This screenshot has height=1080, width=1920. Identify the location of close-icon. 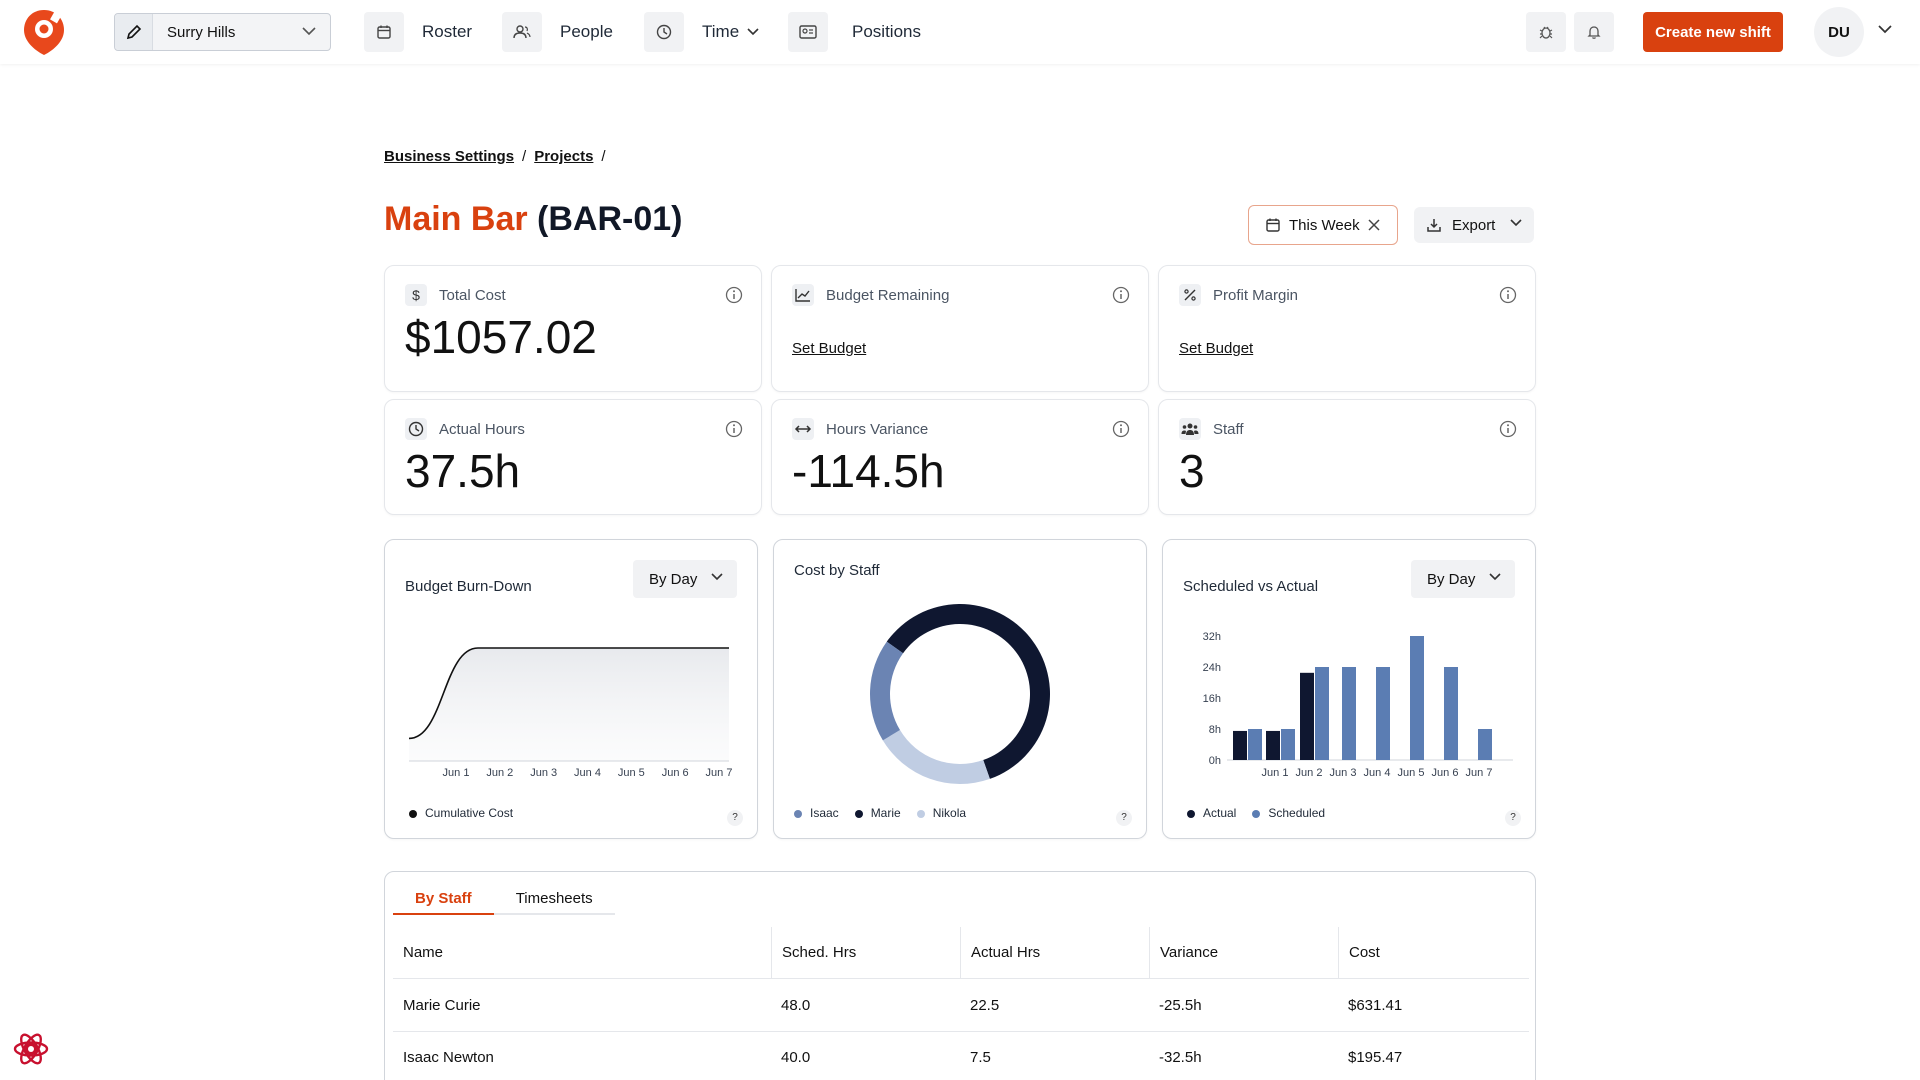
(1374, 225).